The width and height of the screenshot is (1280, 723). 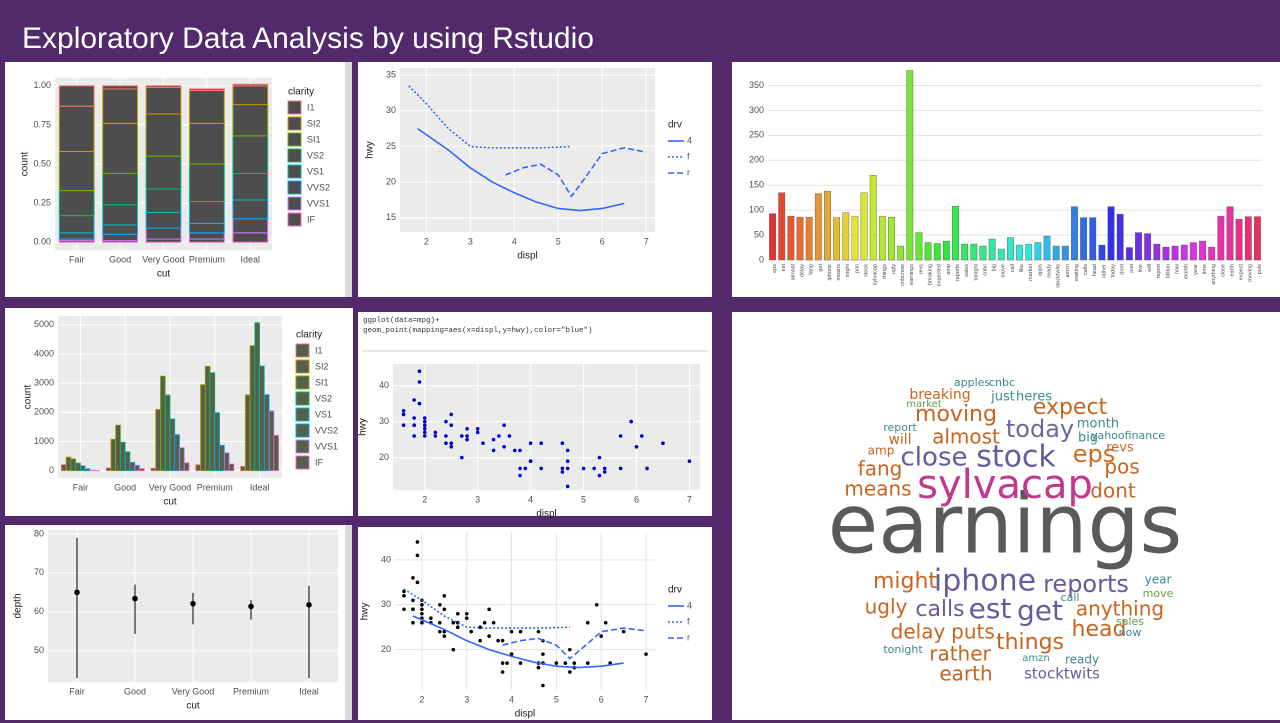 What do you see at coordinates (646, 699) in the screenshot?
I see `x-tick-label: 7` at bounding box center [646, 699].